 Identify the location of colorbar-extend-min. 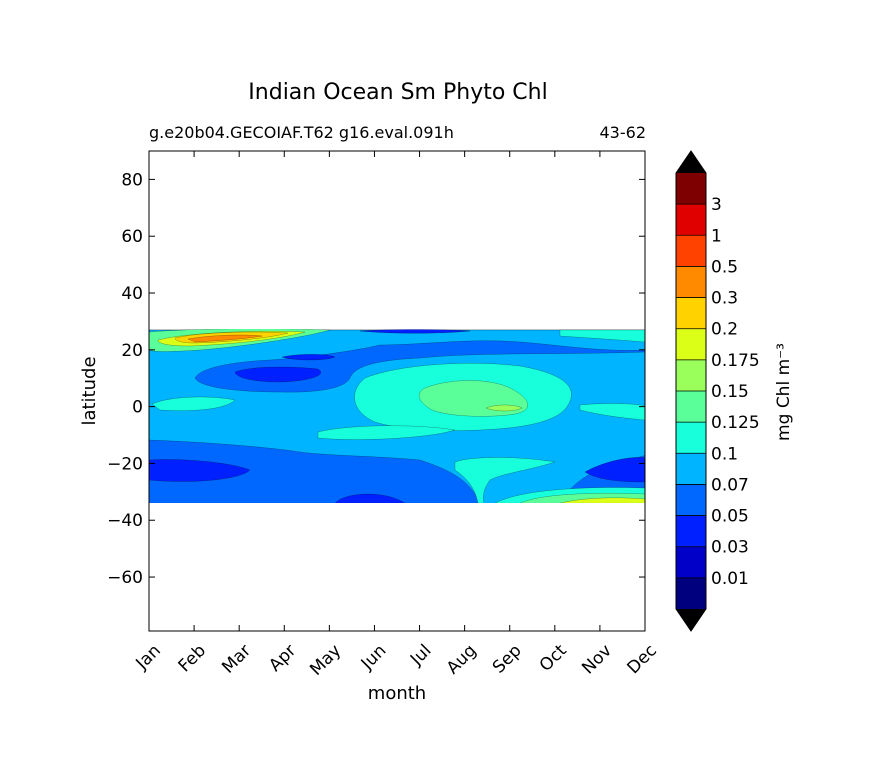
(691, 620).